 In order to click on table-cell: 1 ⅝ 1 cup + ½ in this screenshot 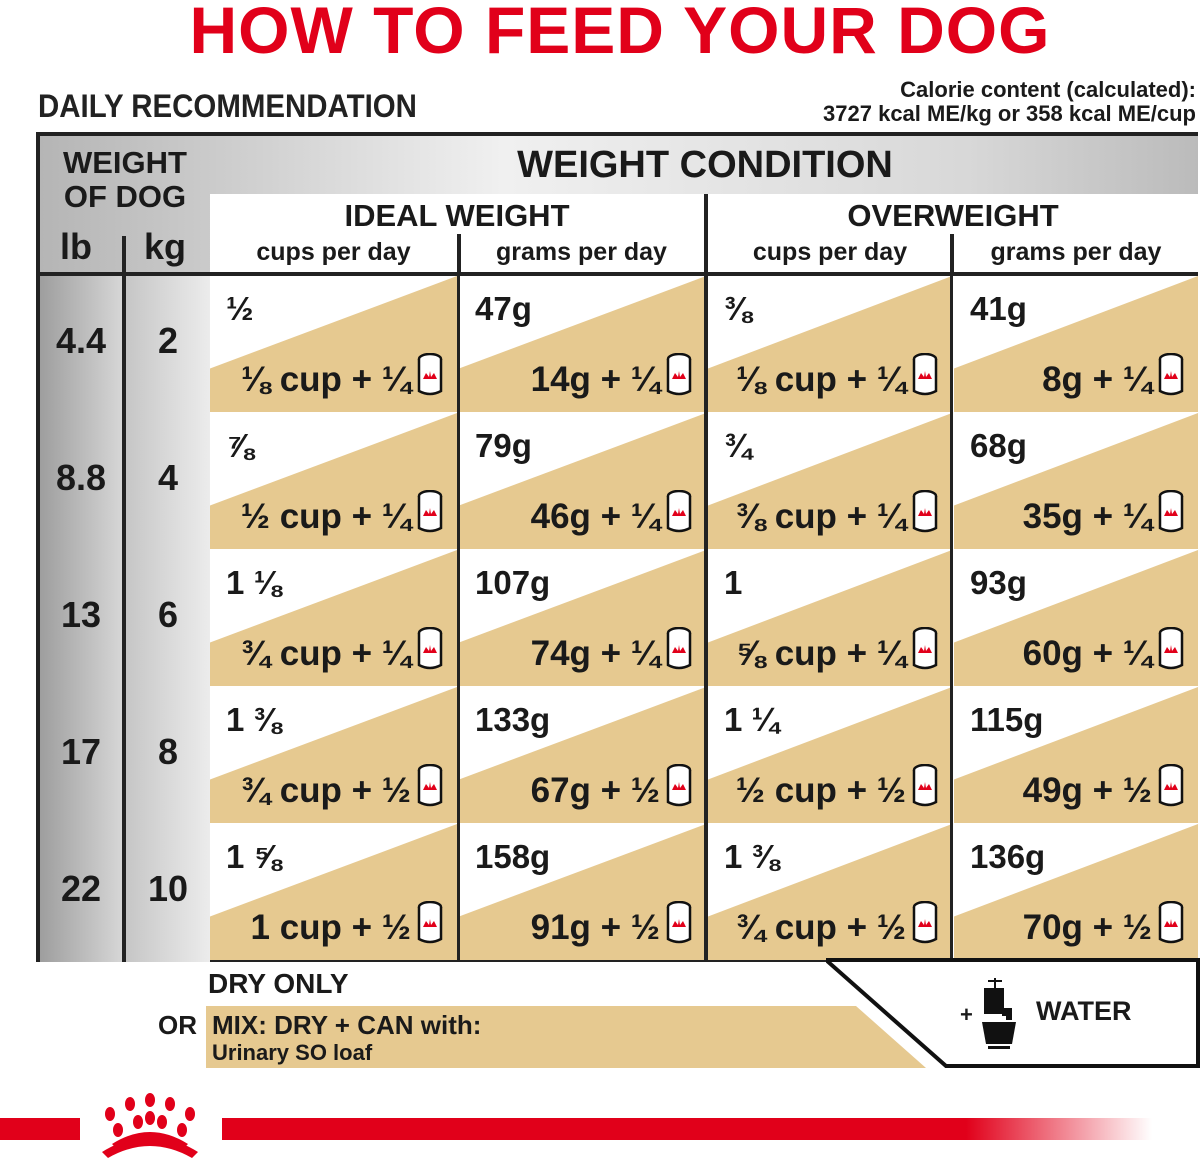, I will do `click(333, 892)`.